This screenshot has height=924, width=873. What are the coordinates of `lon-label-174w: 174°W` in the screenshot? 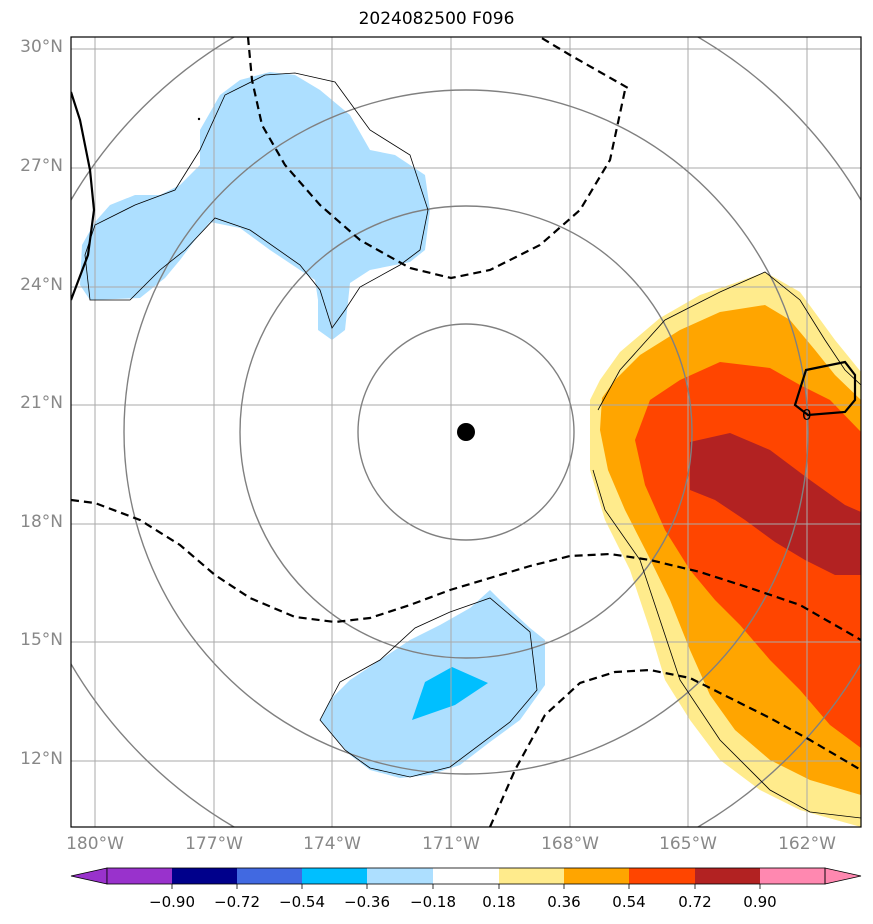 It's located at (332, 844).